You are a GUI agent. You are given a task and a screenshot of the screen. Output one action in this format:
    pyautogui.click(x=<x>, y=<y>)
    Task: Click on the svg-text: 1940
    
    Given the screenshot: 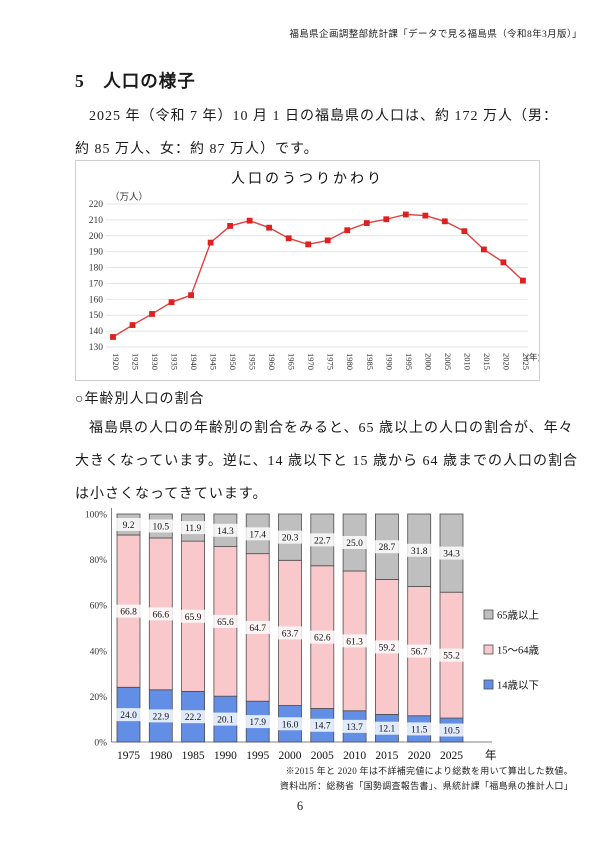 What is the action you would take?
    pyautogui.click(x=194, y=361)
    